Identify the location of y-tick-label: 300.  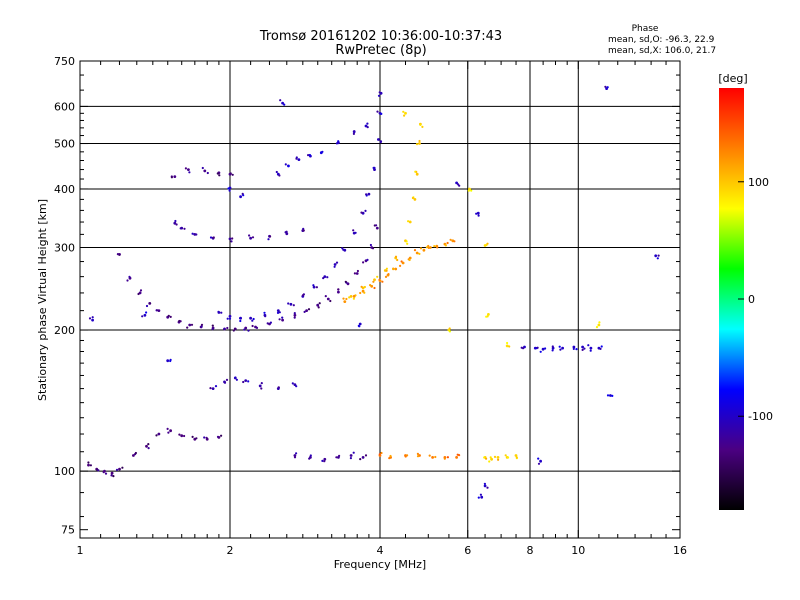
(64, 248).